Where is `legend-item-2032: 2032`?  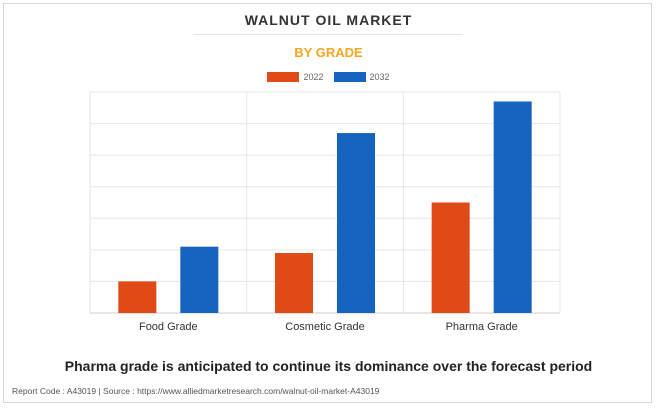 legend-item-2032: 2032 is located at coordinates (361, 77).